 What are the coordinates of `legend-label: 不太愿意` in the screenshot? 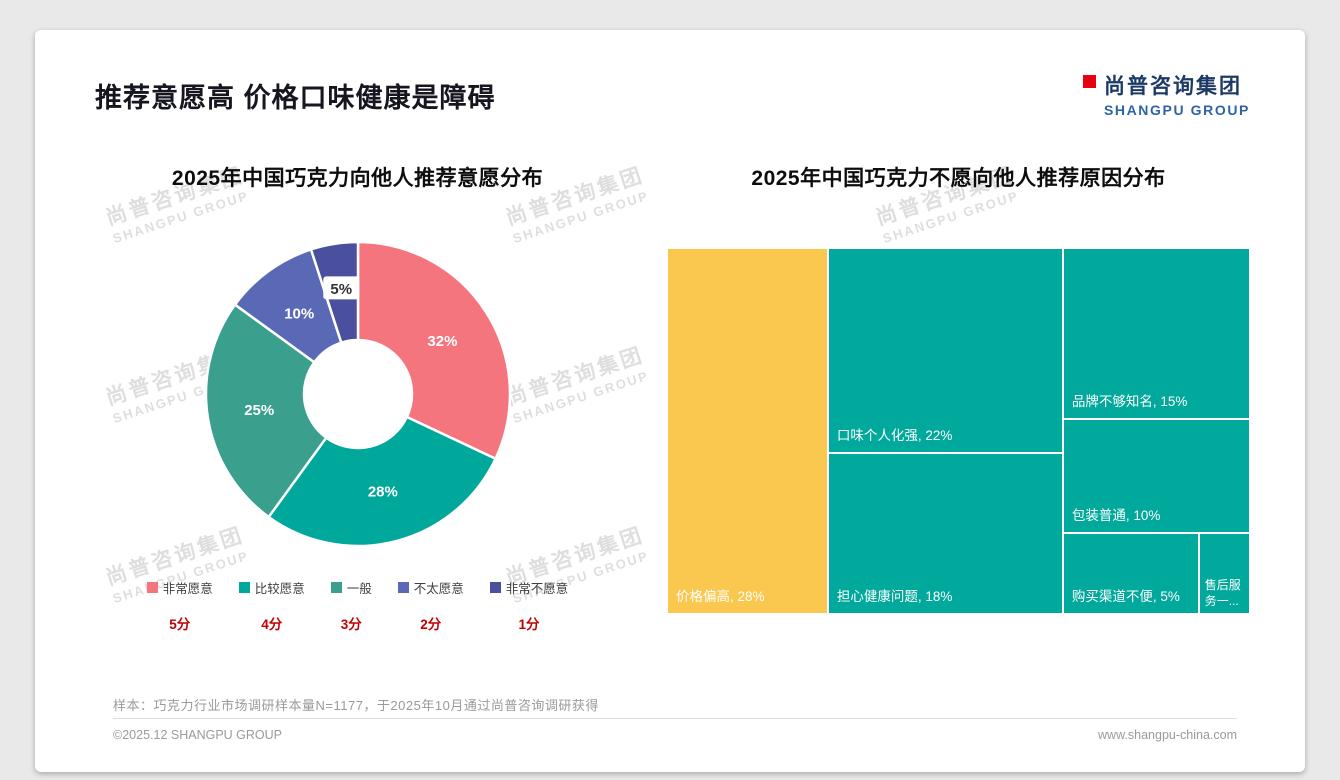 It's located at (438, 589).